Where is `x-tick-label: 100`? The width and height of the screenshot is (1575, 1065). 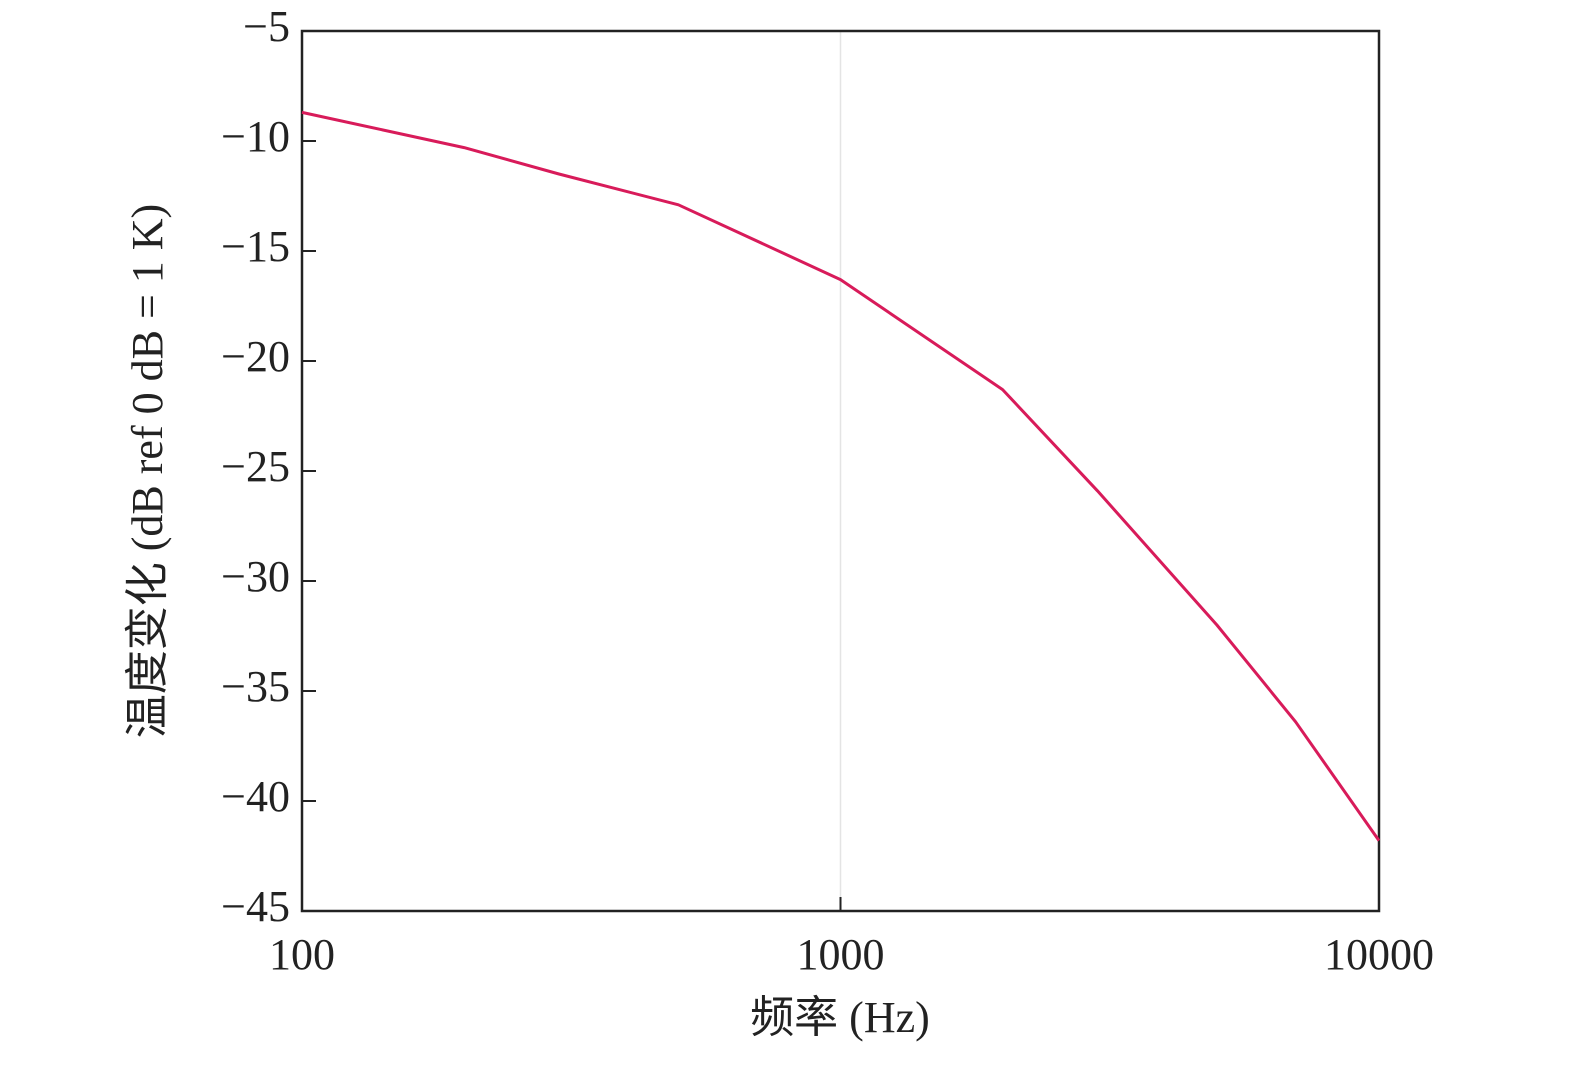 x-tick-label: 100 is located at coordinates (302, 954).